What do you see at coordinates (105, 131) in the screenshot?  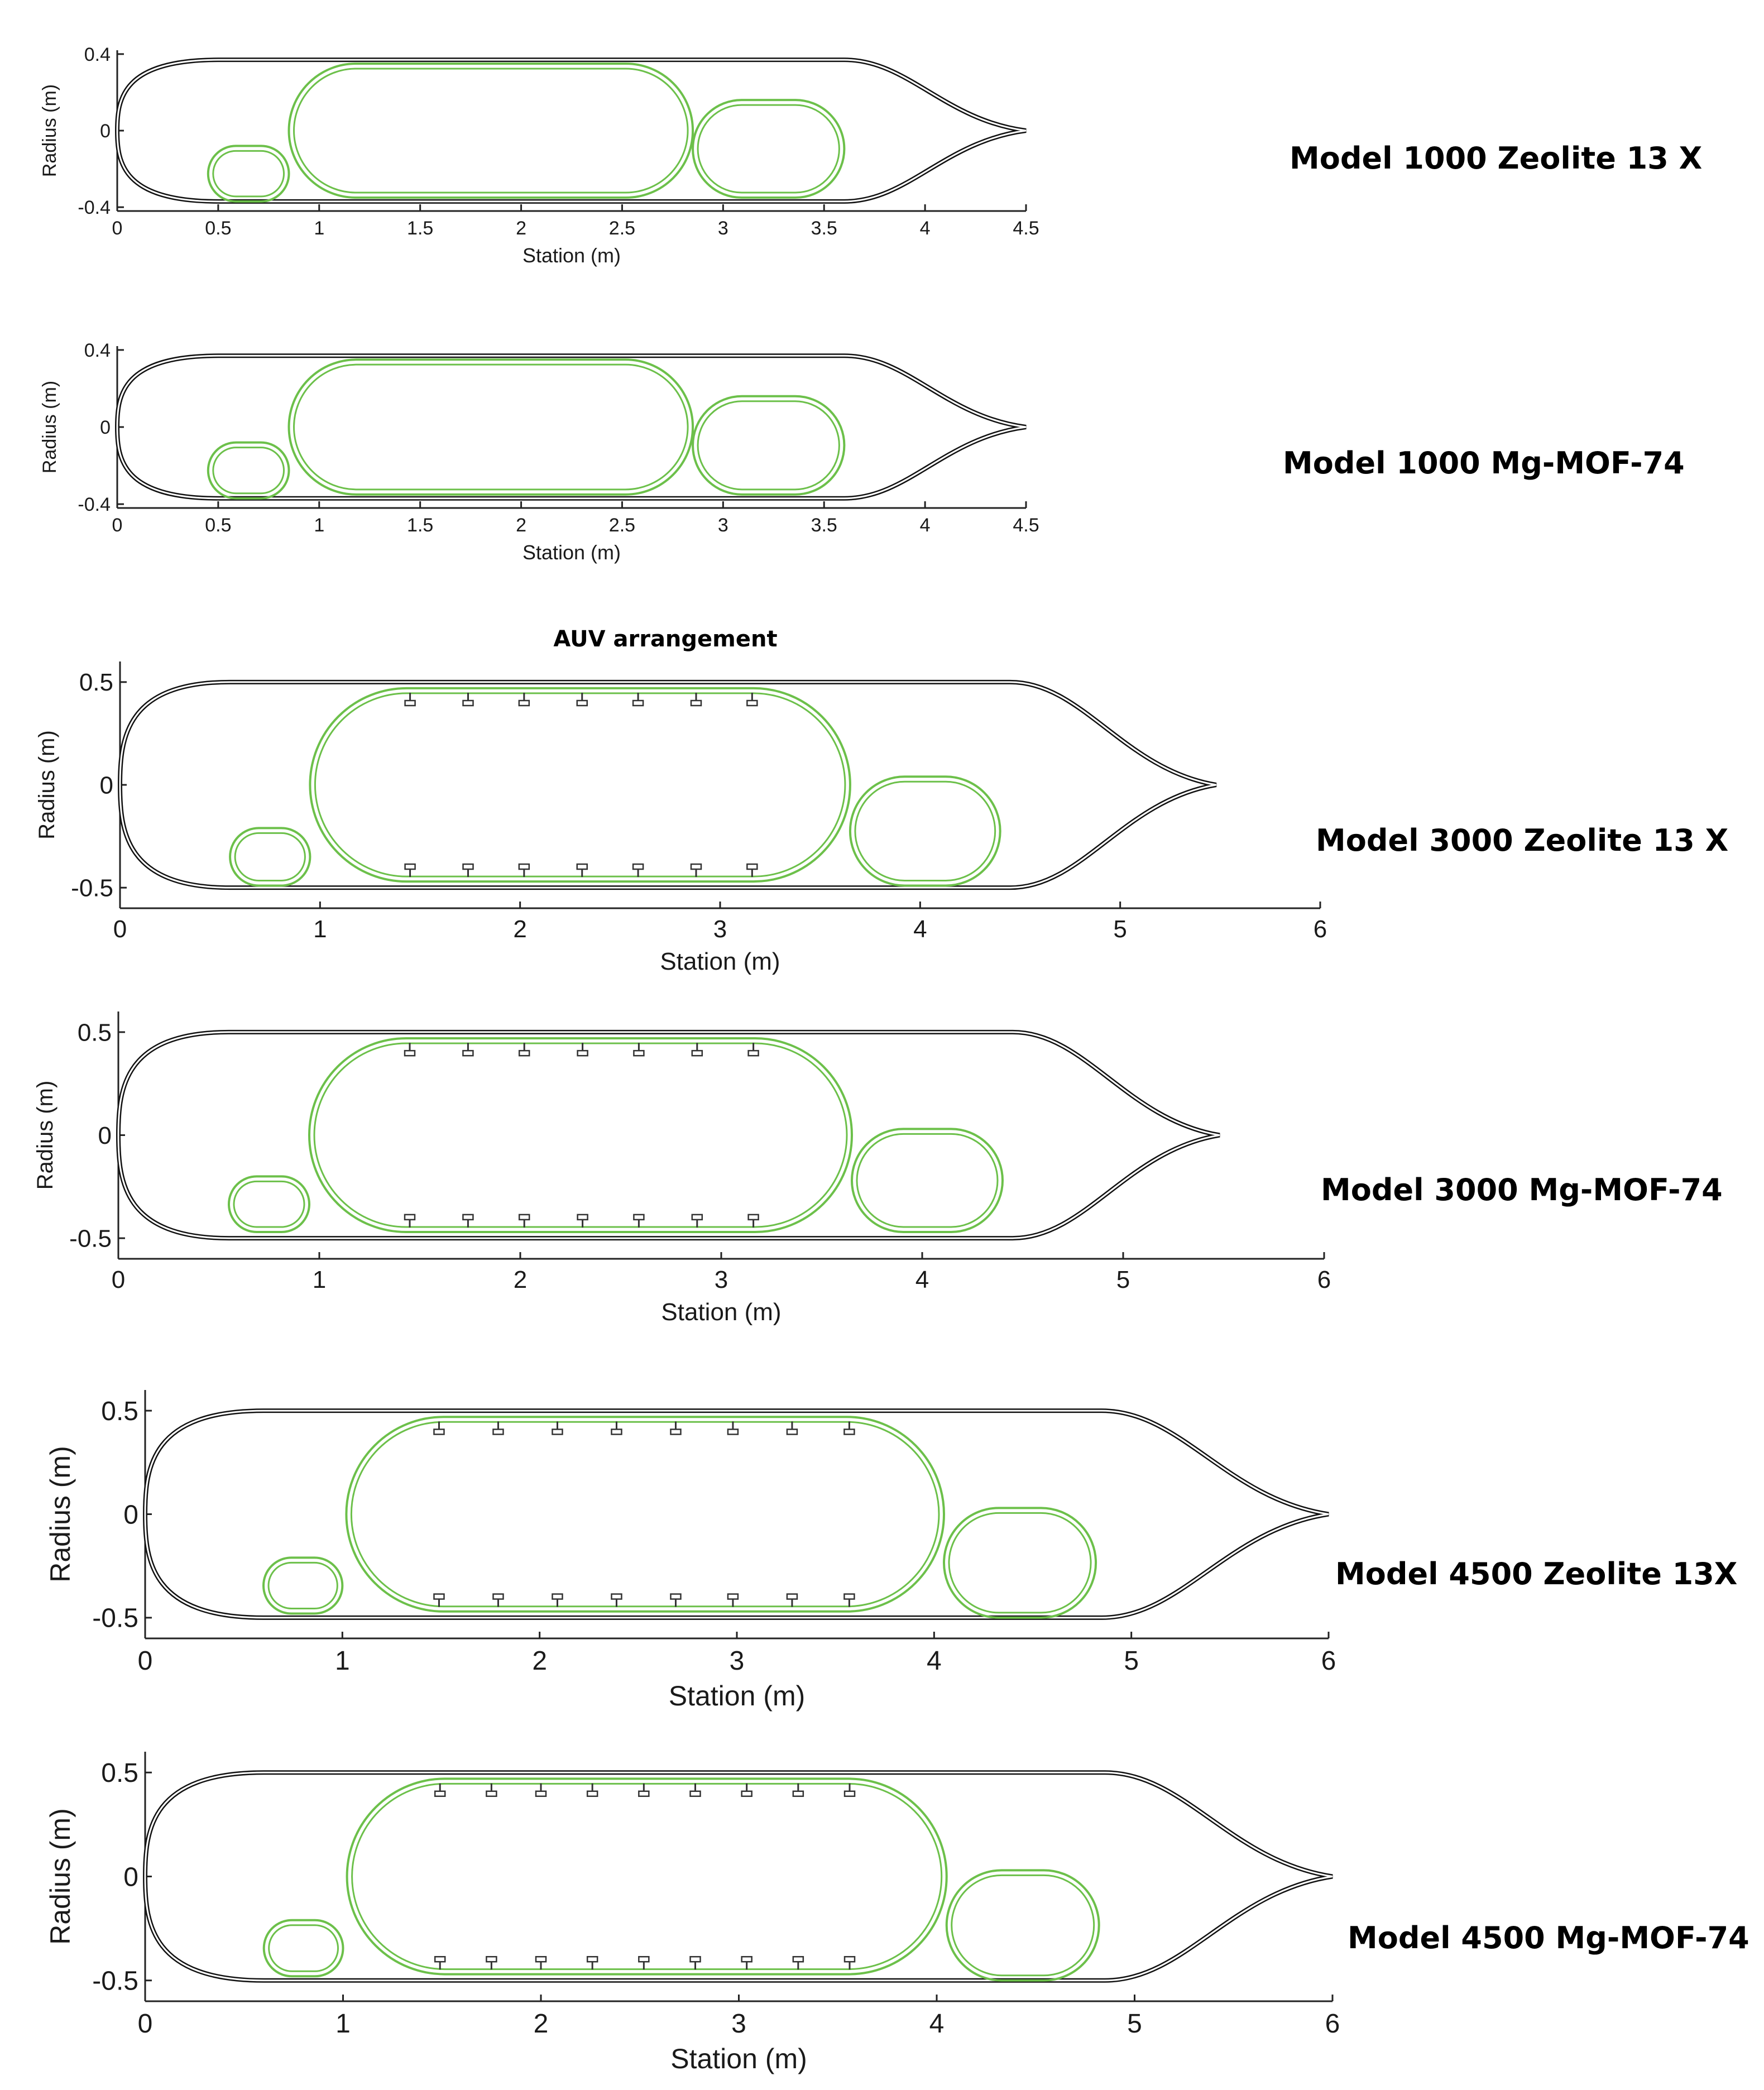 I see `y-tick-label: 0` at bounding box center [105, 131].